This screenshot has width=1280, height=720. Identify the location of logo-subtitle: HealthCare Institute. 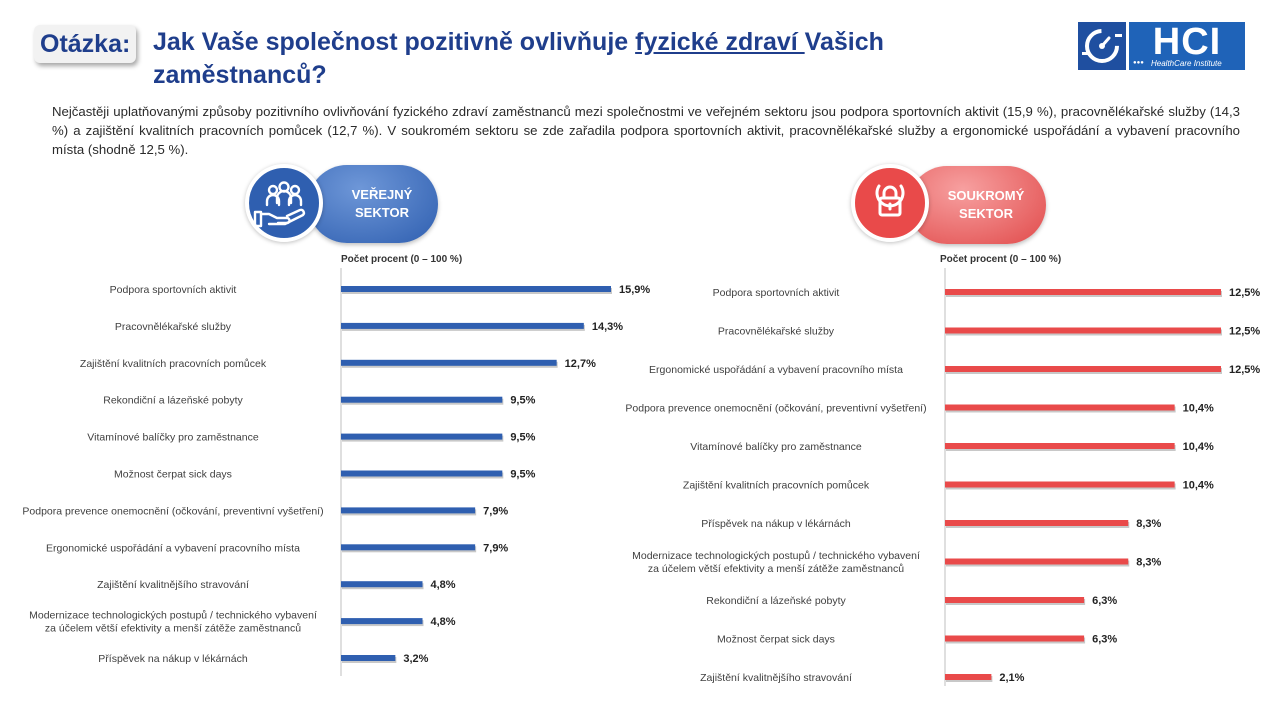
(1186, 63).